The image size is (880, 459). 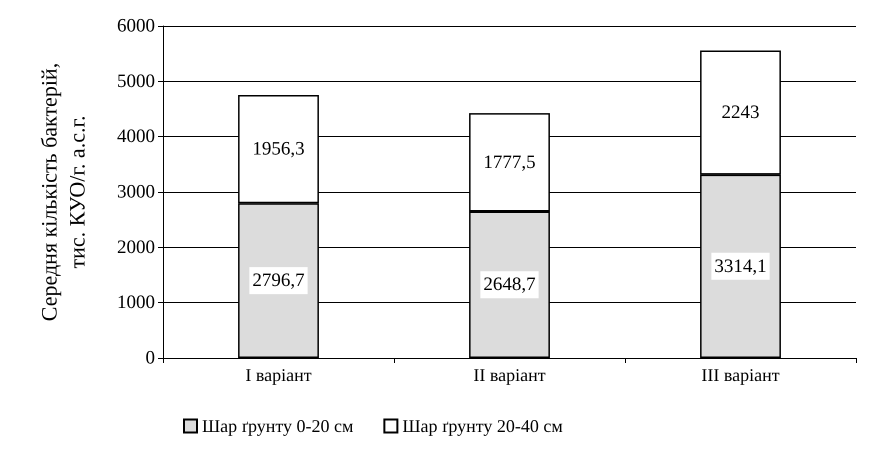 I want to click on y-tick-label: 1000, so click(x=136, y=303).